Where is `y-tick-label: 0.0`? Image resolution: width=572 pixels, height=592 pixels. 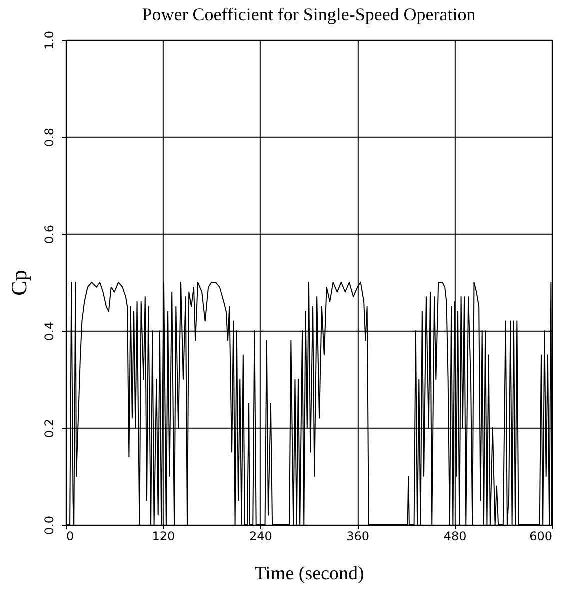
y-tick-label: 0.0 is located at coordinates (49, 526).